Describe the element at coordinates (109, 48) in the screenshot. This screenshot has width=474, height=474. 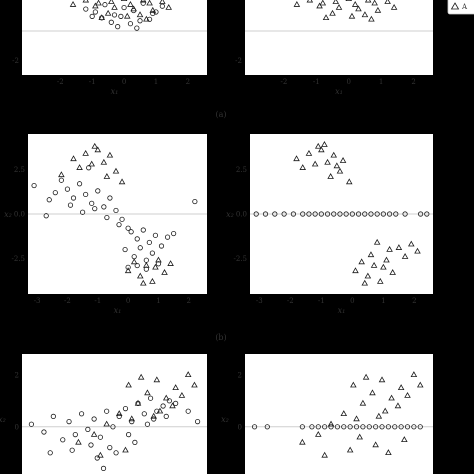
I see `scatter-panel-a-left: -2 -1 0 1 2 -2 x₁` at that location.